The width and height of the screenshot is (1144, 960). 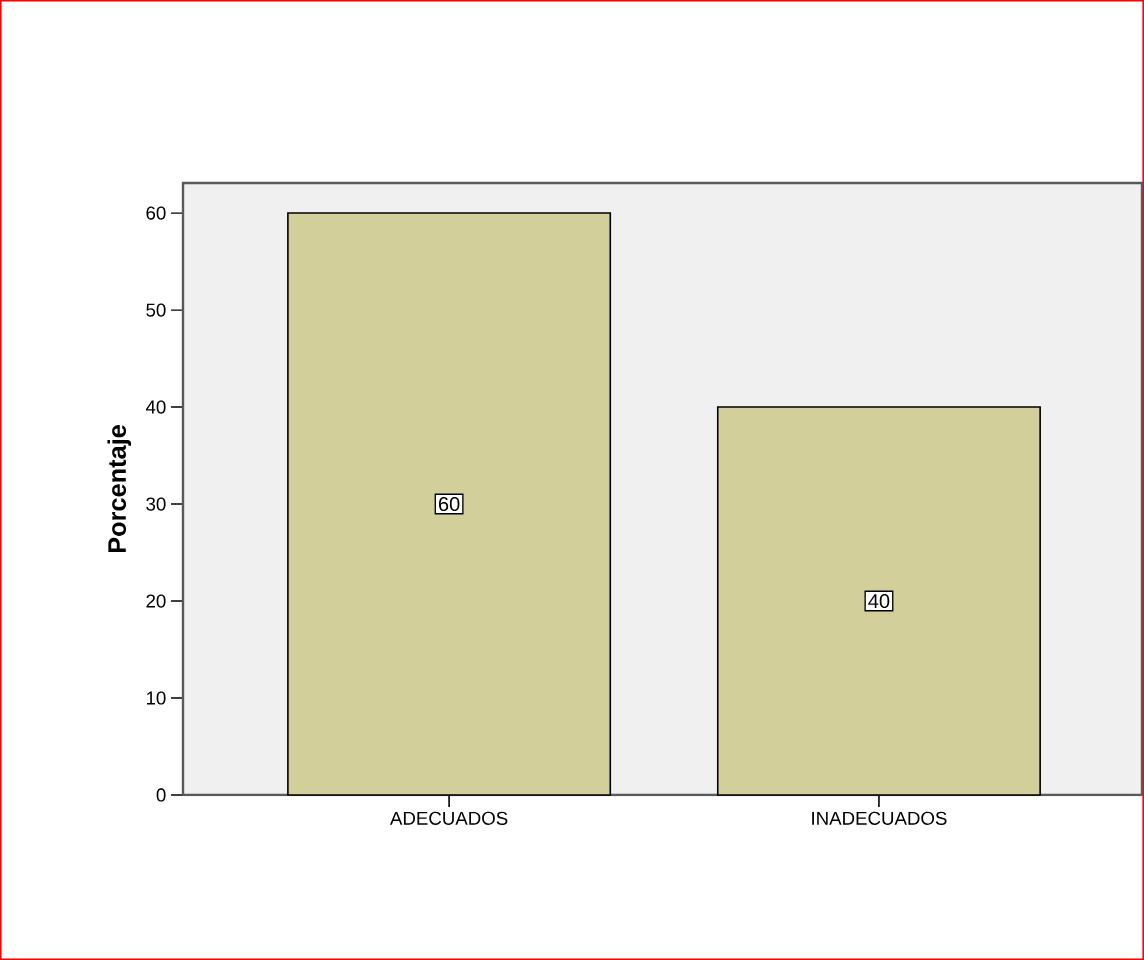 I want to click on y-tick-label: 20, so click(x=156, y=601).